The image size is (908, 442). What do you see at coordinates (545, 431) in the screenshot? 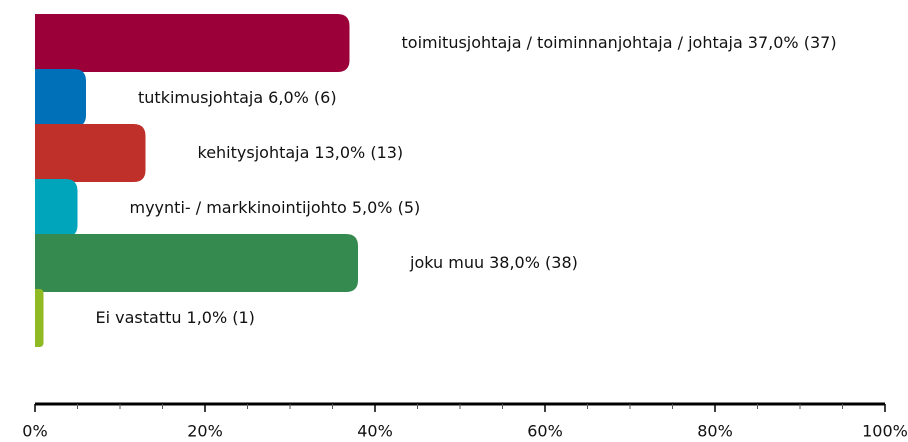
I see `x-tick-label: 60%` at bounding box center [545, 431].